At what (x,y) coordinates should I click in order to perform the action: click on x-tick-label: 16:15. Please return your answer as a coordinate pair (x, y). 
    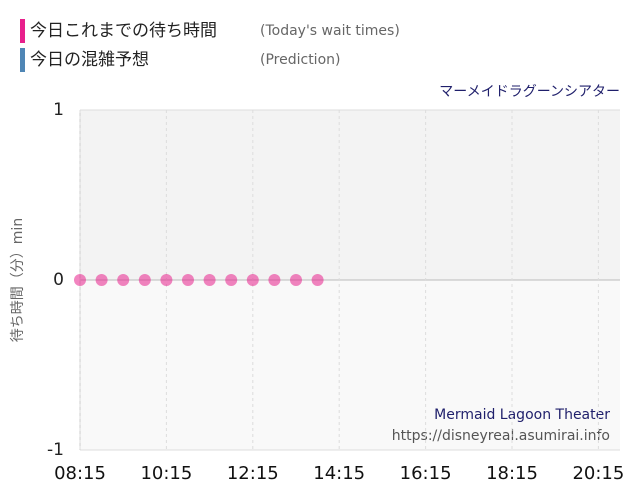
    Looking at the image, I should click on (426, 473).